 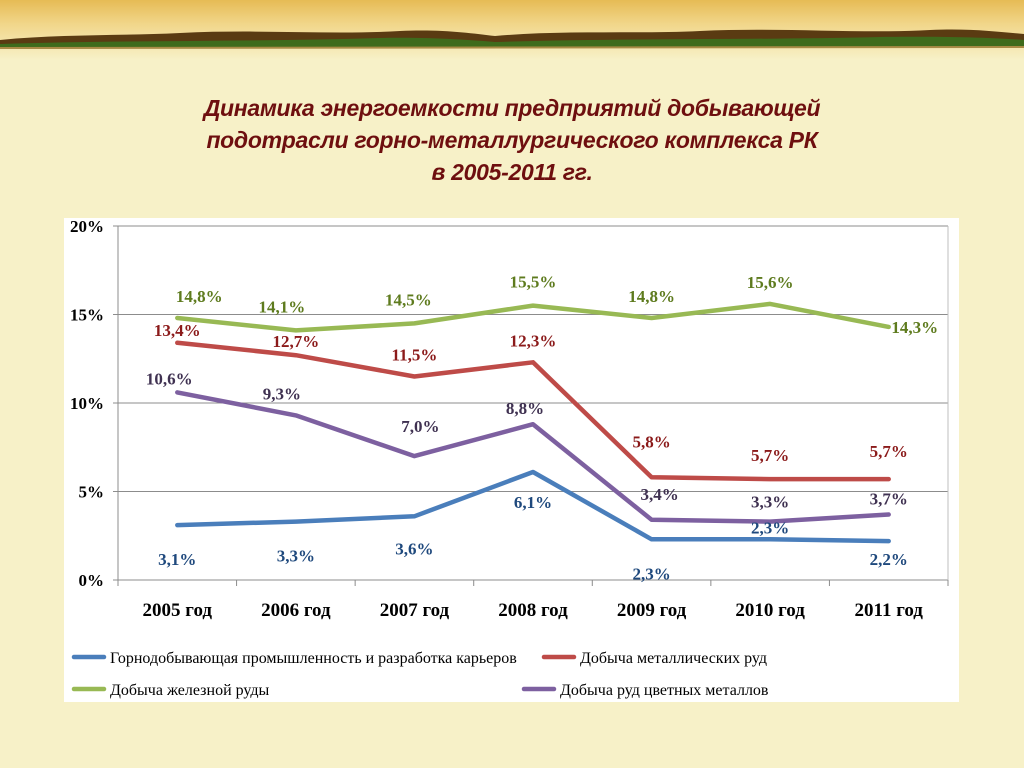 I want to click on data-label: 5,8%, so click(x=651, y=441).